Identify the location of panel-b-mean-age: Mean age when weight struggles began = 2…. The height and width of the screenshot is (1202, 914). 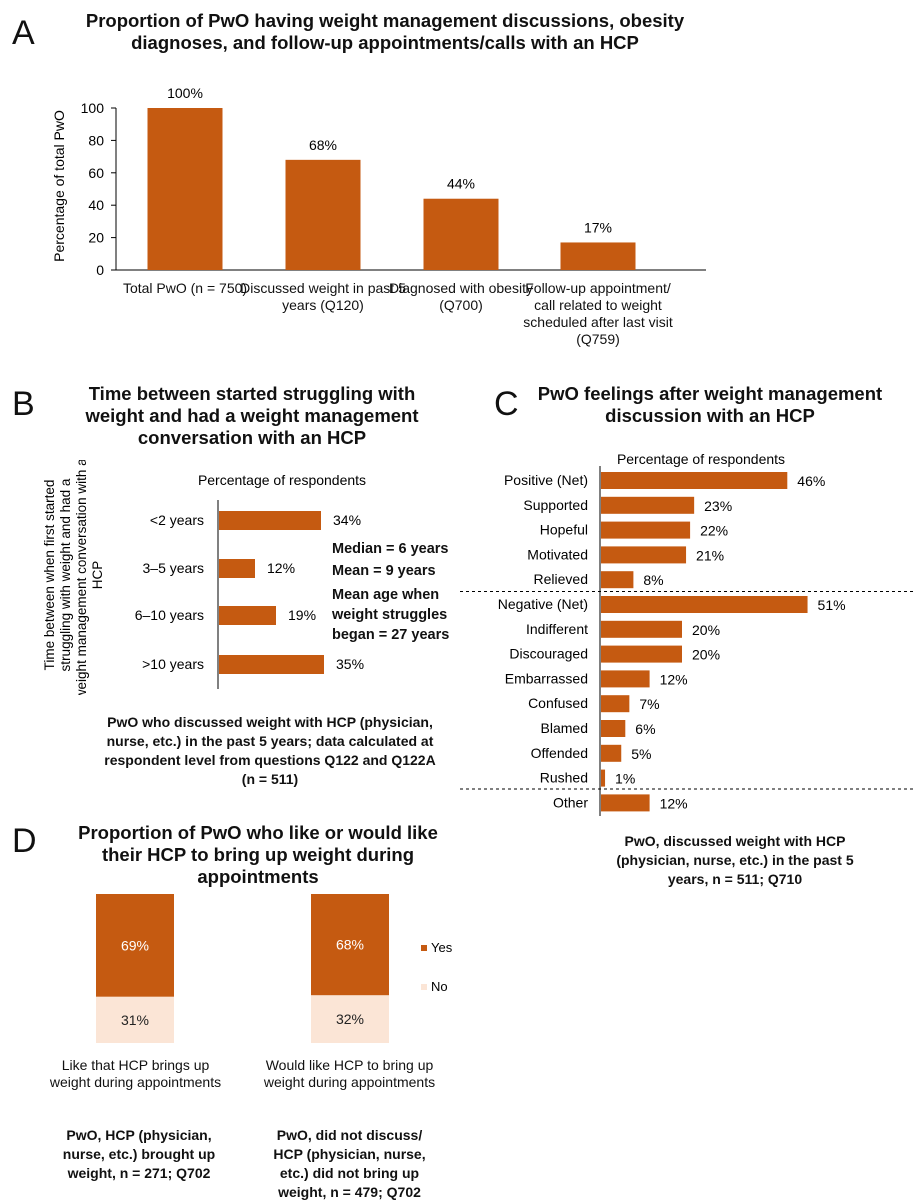
(391, 615).